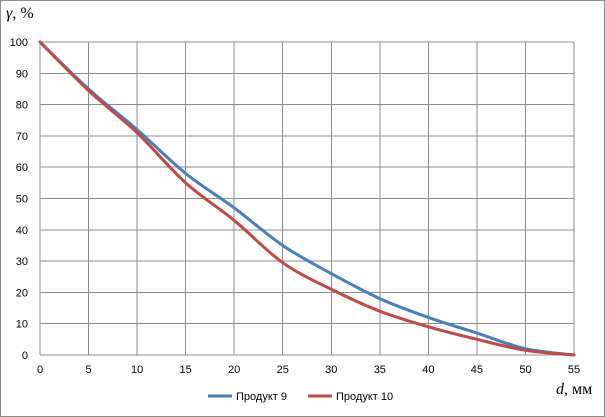 The height and width of the screenshot is (417, 605). What do you see at coordinates (22, 231) in the screenshot?
I see `y-tick-label-4: 40` at bounding box center [22, 231].